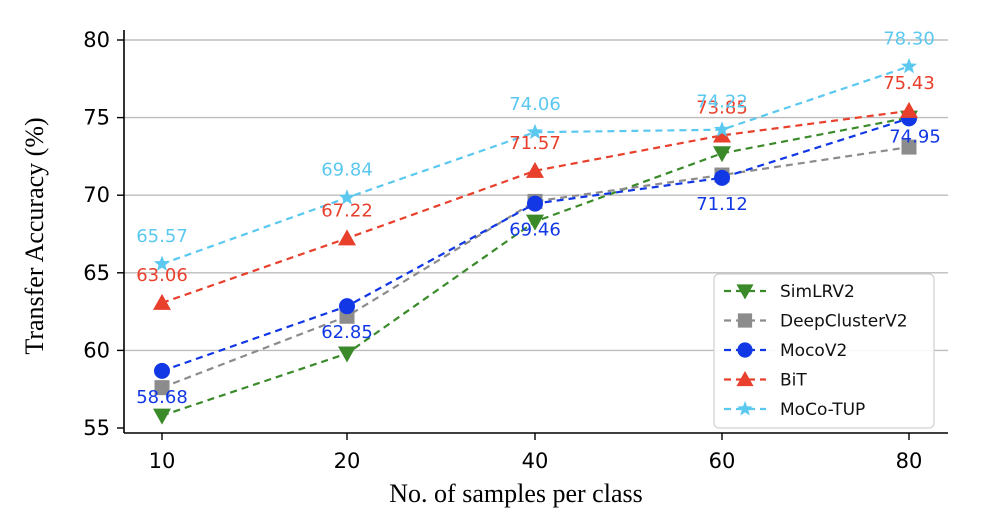 This screenshot has height=518, width=982. I want to click on legend-item: MoCo-TUP, so click(794, 410).